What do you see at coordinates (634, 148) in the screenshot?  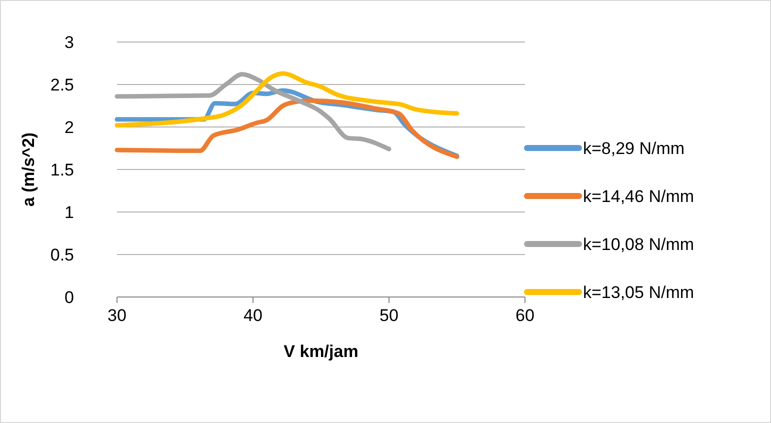 I see `legend-label: k=8,29 N/mm` at bounding box center [634, 148].